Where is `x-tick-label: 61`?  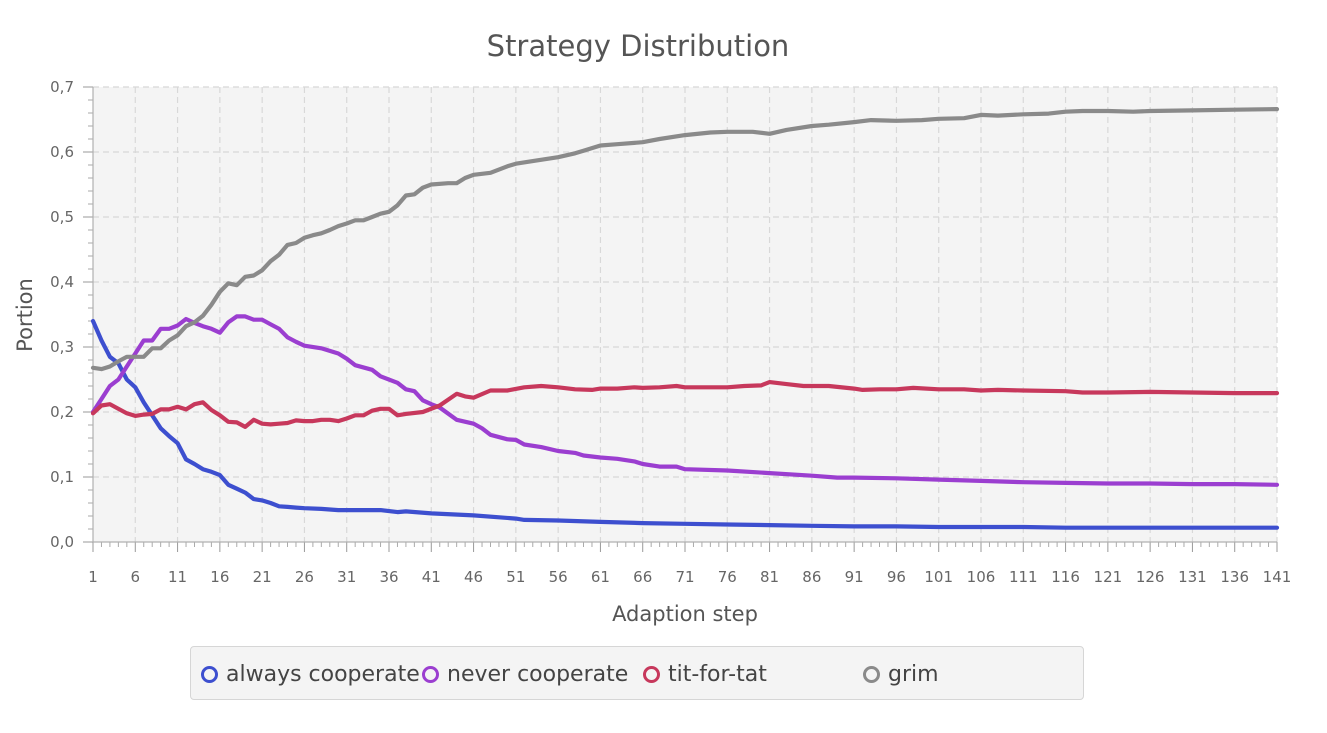
x-tick-label: 61 is located at coordinates (600, 577).